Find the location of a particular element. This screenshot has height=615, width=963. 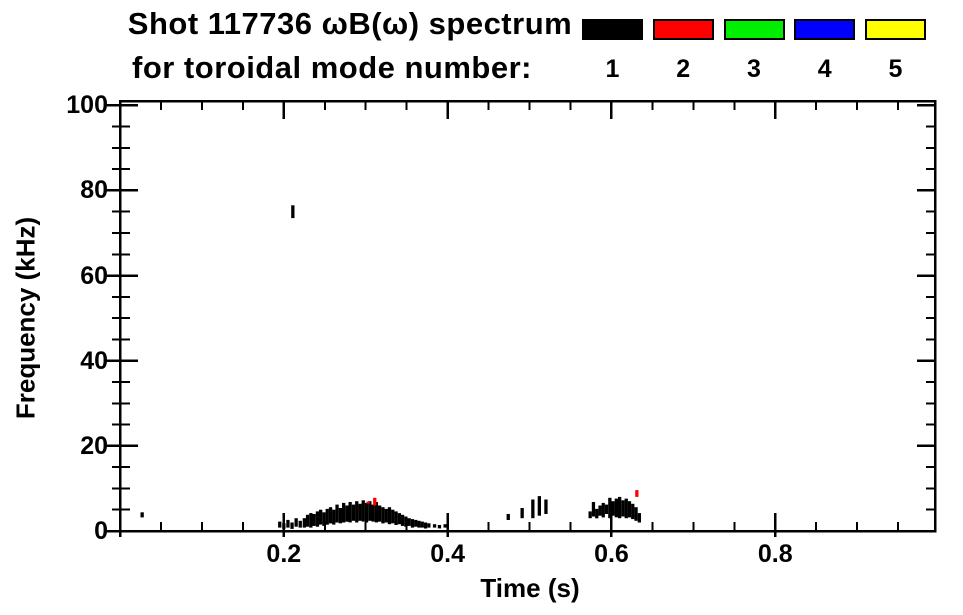

y-axis-title: Frequency (kHz) is located at coordinates (25, 318).